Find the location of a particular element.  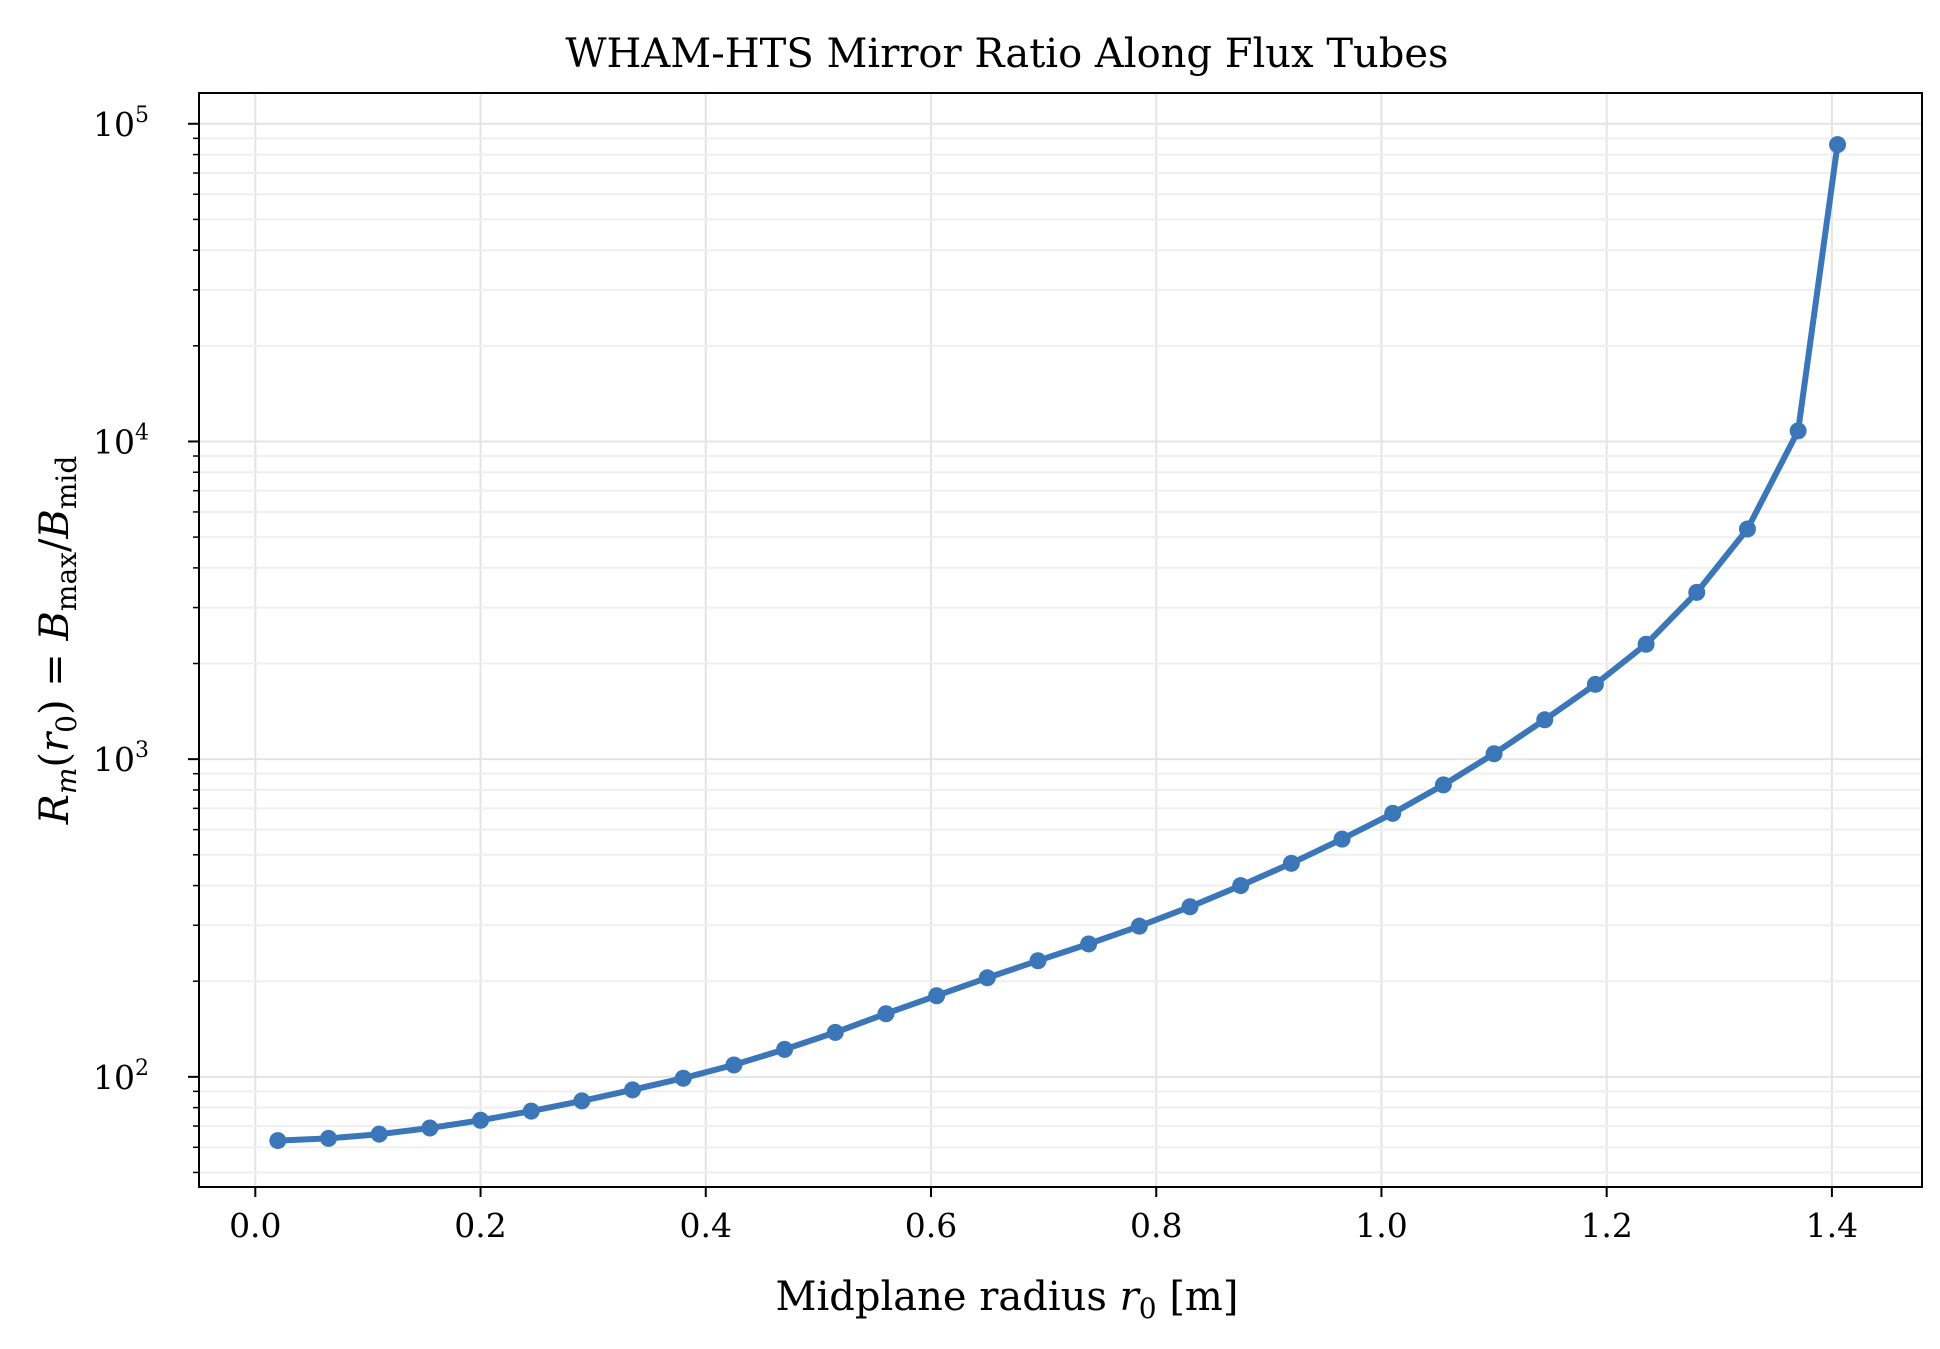

y-axis-label: Rm(r0) = Bmax/Bmid is located at coordinates (57, 641).